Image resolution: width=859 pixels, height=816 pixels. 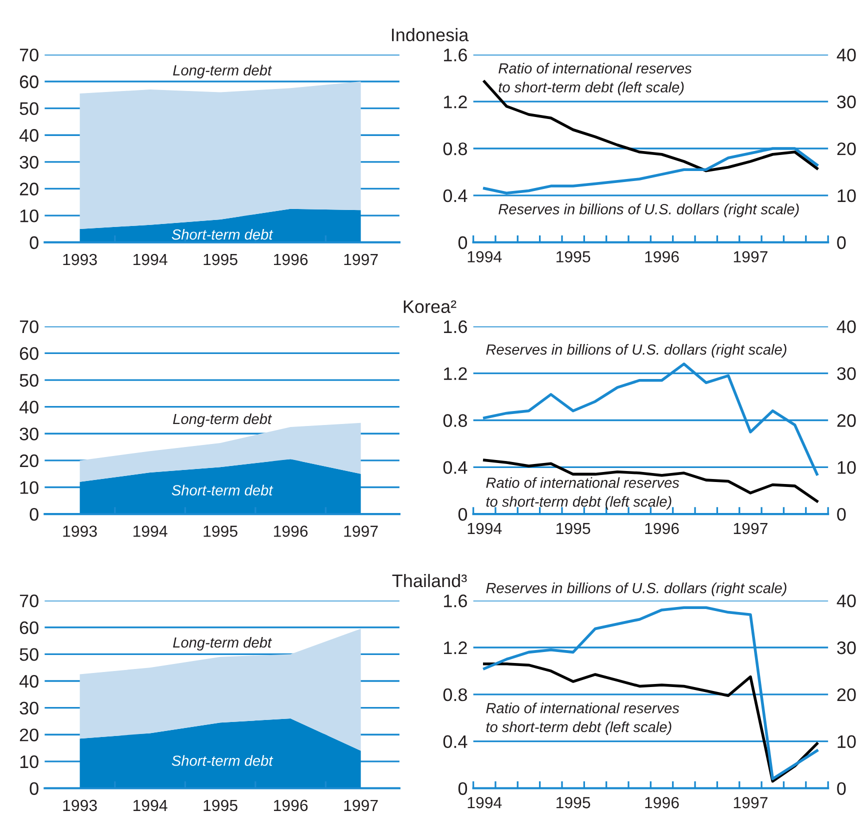 What do you see at coordinates (430, 307) in the screenshot?
I see `chart-title: Korea²` at bounding box center [430, 307].